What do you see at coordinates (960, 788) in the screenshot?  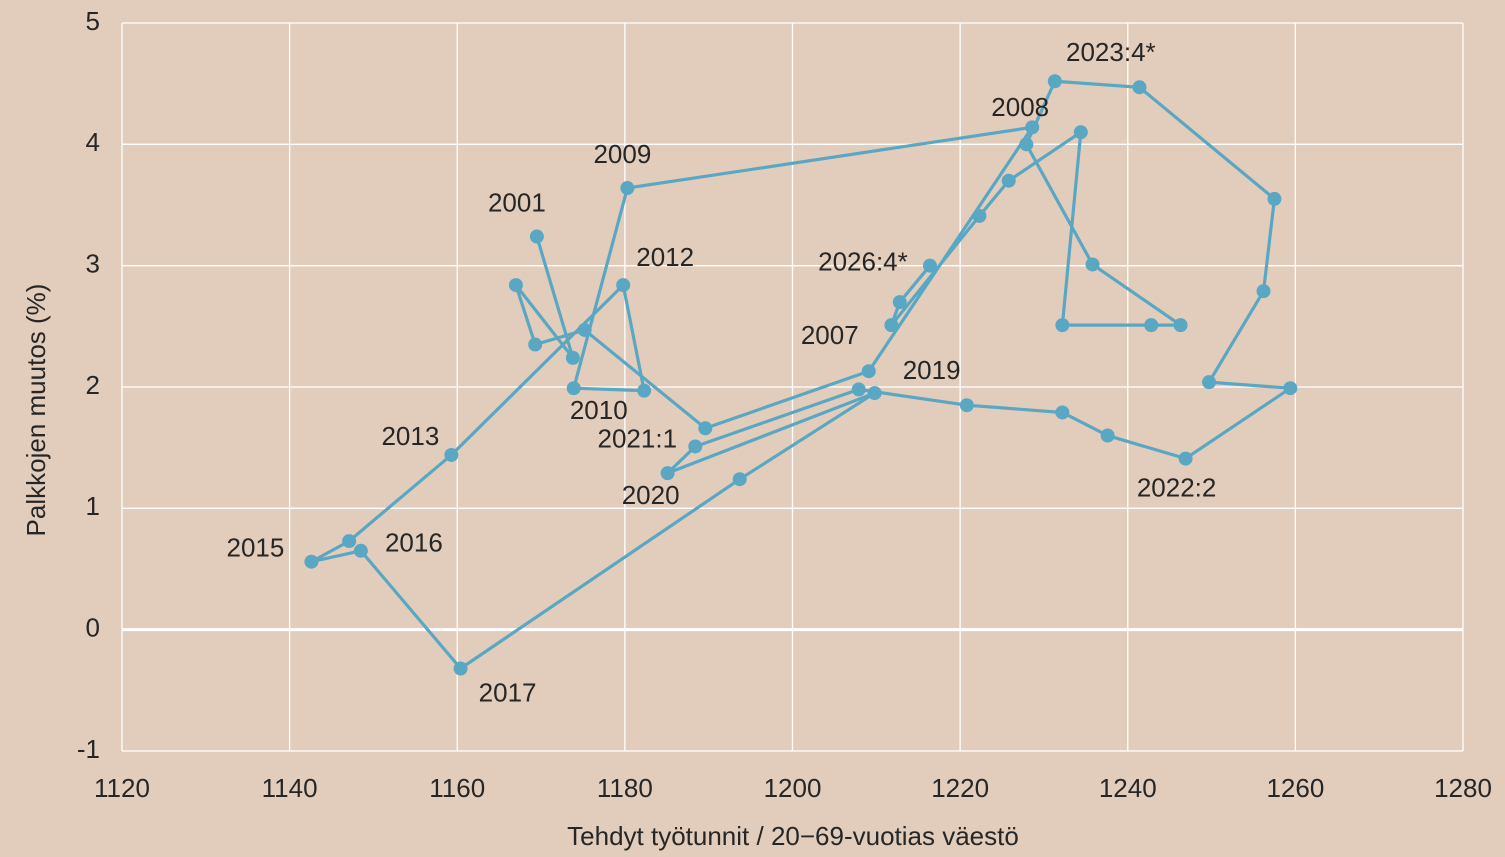 I see `x-tick-label: 1220` at bounding box center [960, 788].